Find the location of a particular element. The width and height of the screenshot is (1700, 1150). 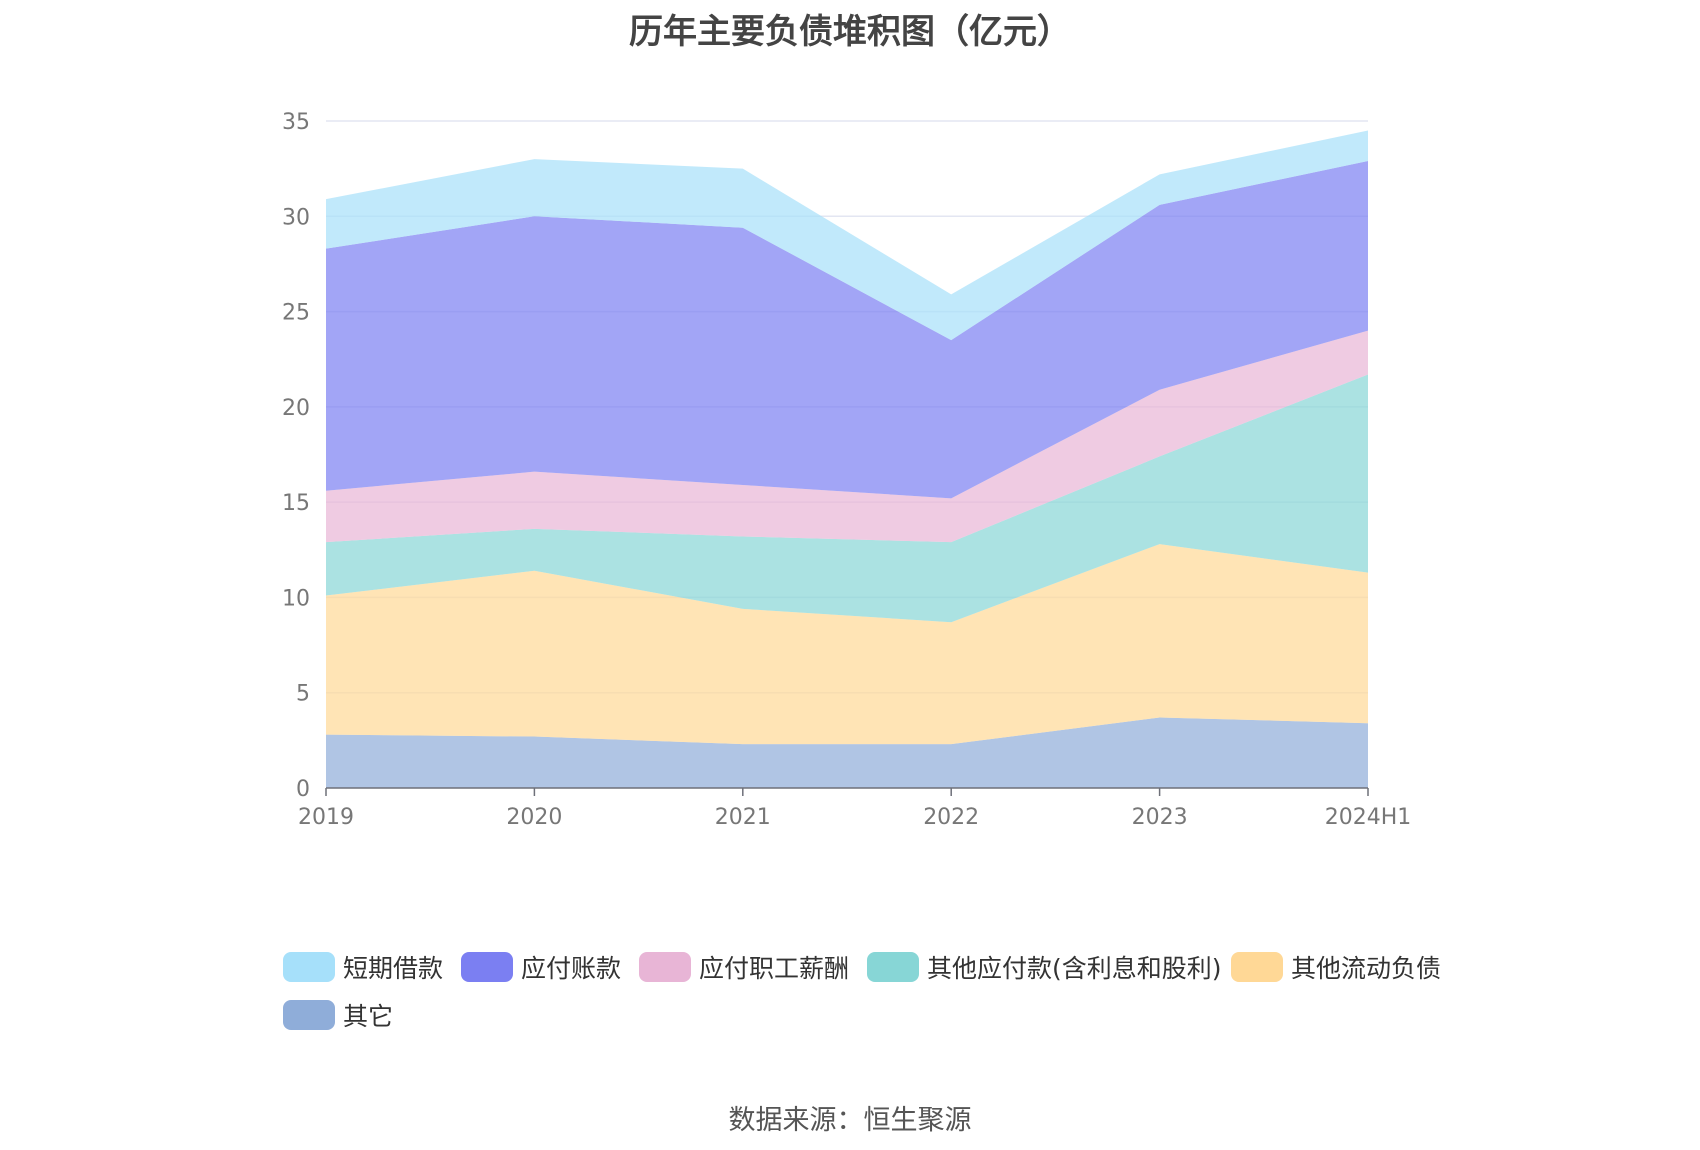

y-tick-label: 35 is located at coordinates (296, 122).